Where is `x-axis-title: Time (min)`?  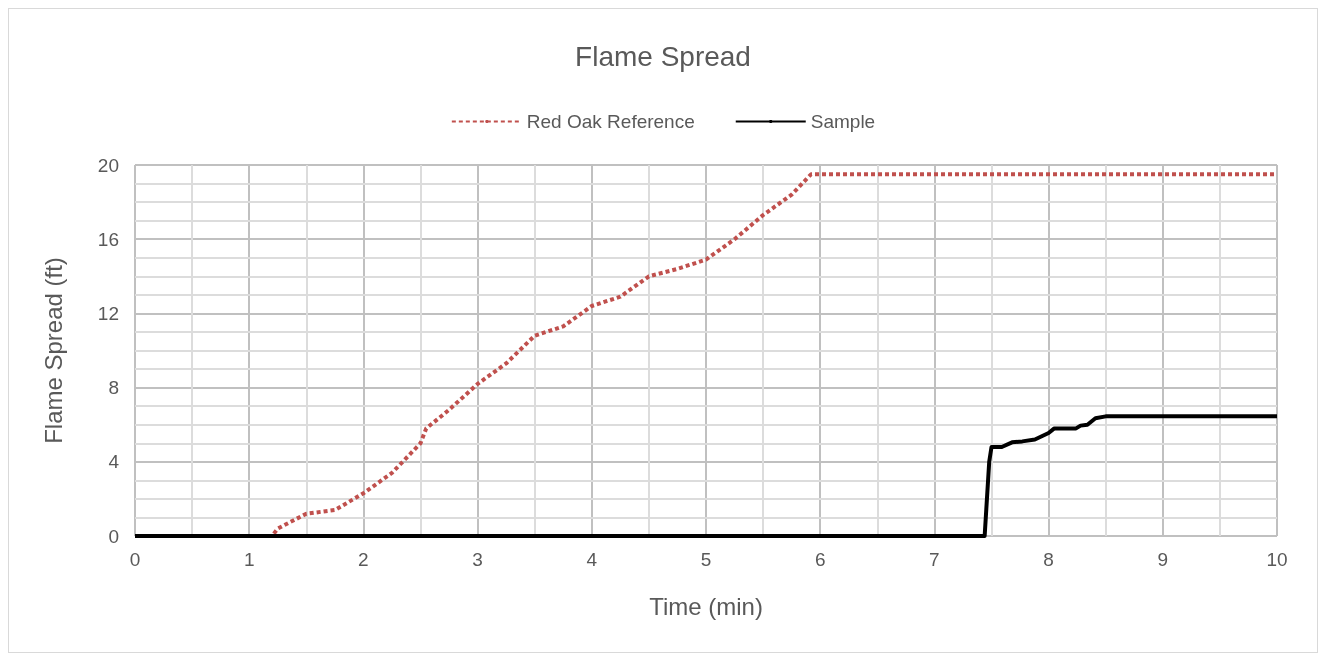
x-axis-title: Time (min) is located at coordinates (706, 606).